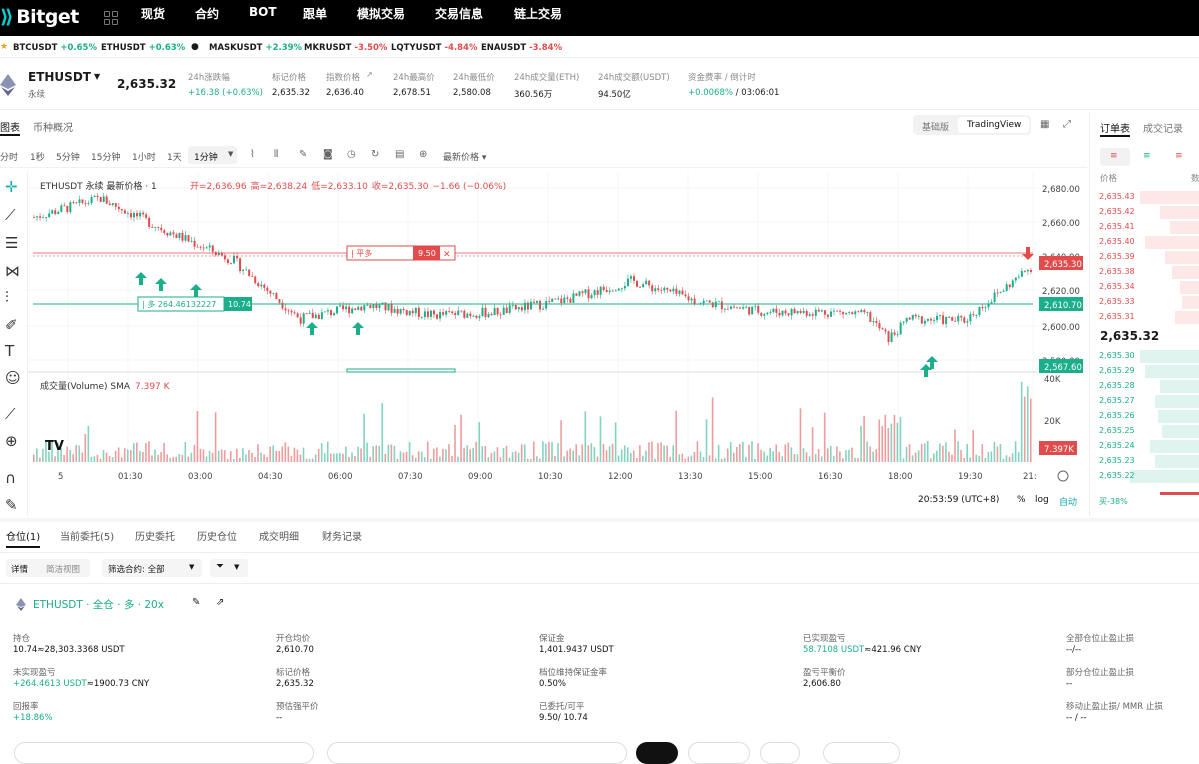 The width and height of the screenshot is (1199, 764). I want to click on ask-row: 2,635.31, so click(1144, 317).